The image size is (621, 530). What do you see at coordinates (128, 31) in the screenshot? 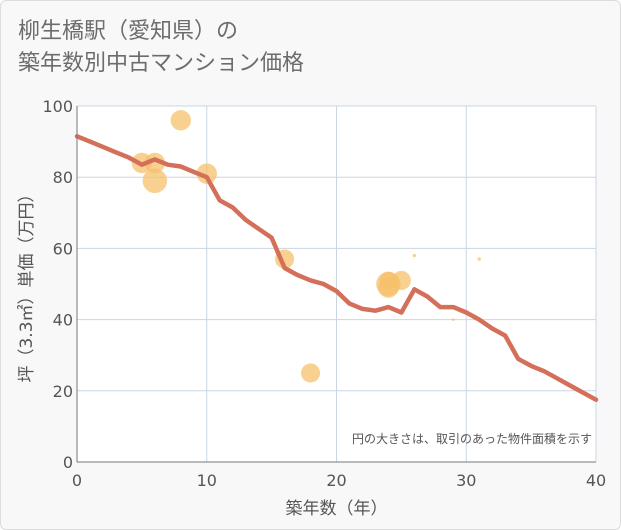
I see `title-line-1: 柳生橋駅（愛知県）の` at bounding box center [128, 31].